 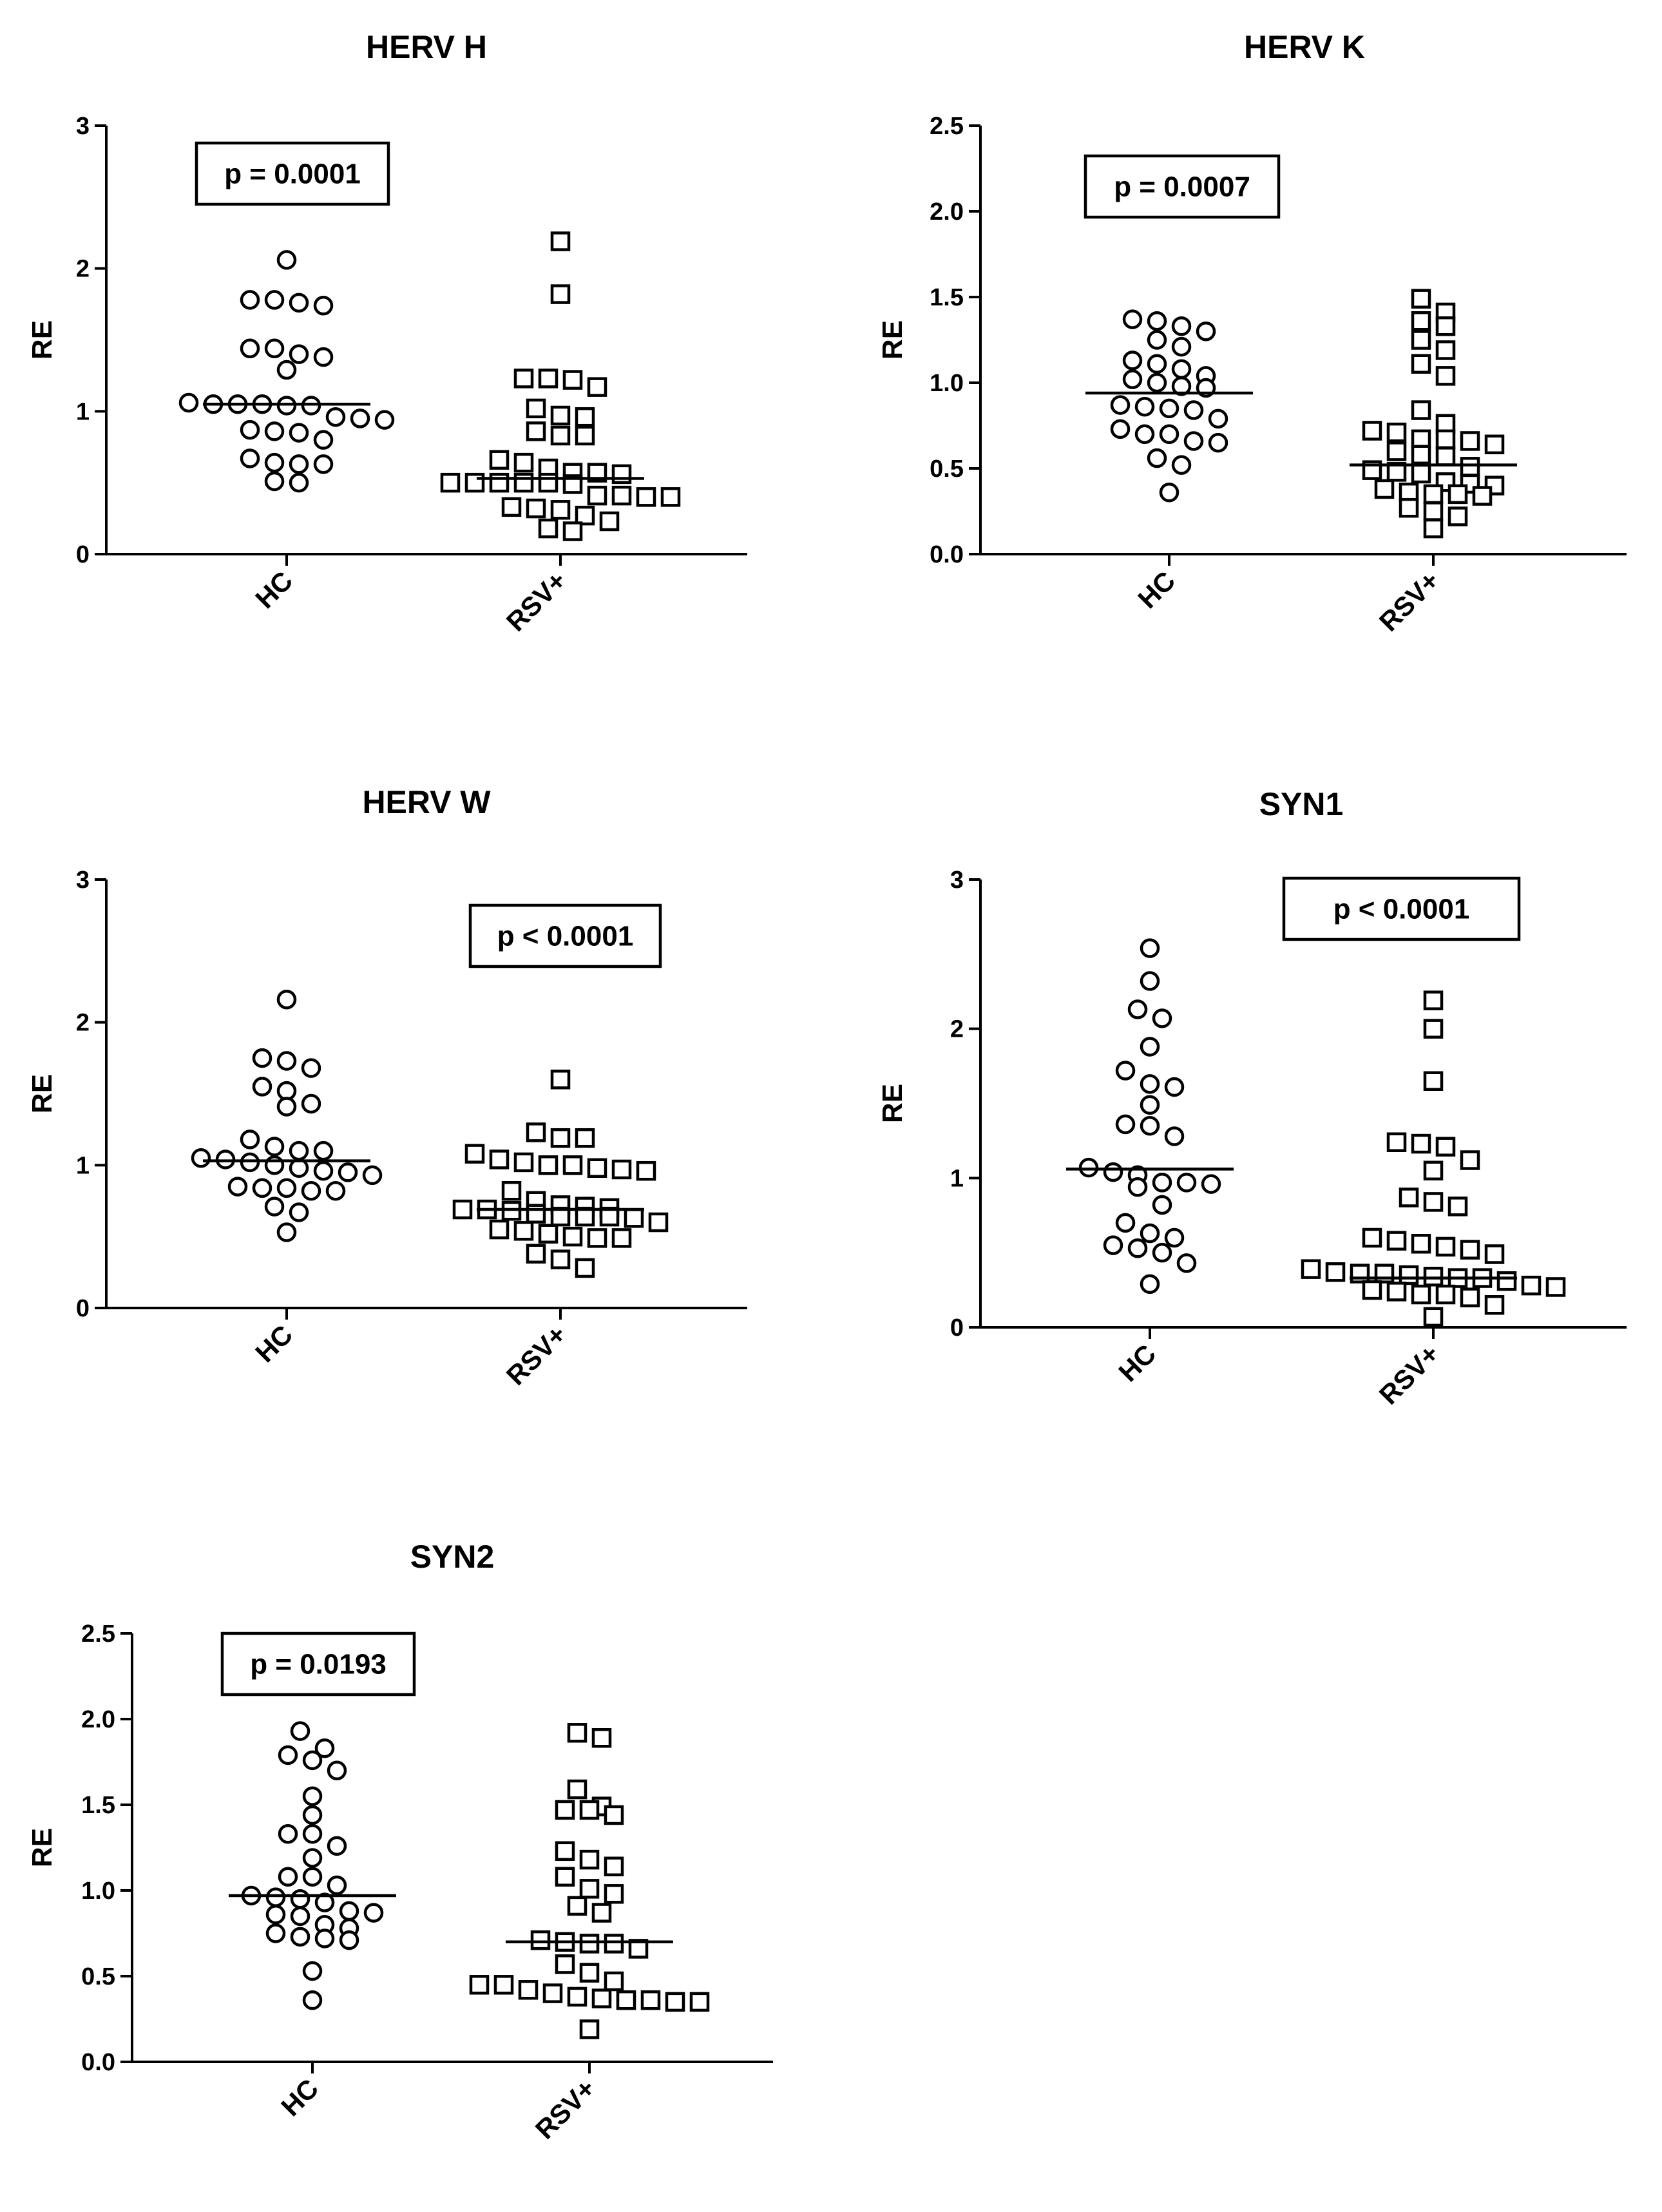 What do you see at coordinates (957, 1178) in the screenshot?
I see `y-tick-label: 1` at bounding box center [957, 1178].